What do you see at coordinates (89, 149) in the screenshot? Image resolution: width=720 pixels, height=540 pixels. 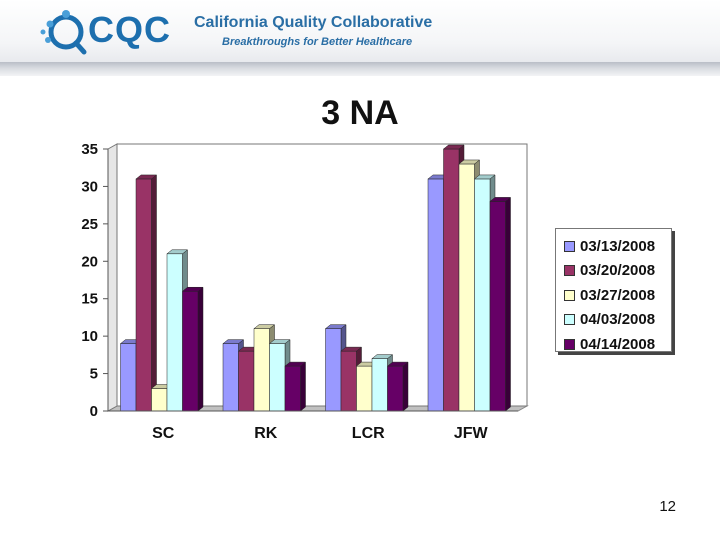 I see `y-tick-label: 35` at bounding box center [89, 149].